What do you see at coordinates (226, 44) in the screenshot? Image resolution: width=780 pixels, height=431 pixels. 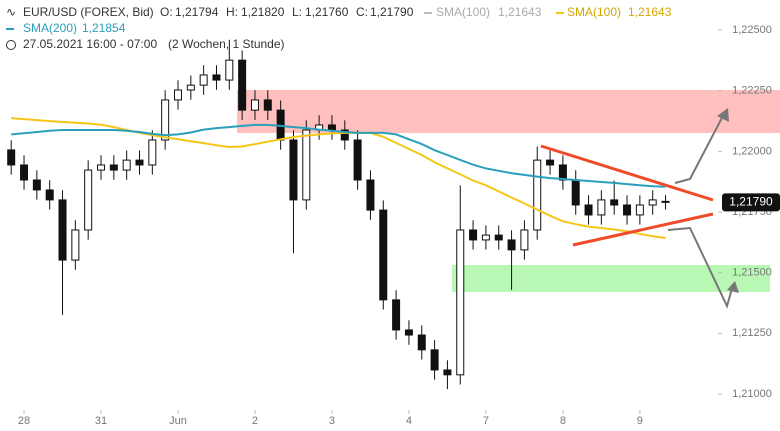 I see `date-span: (2 Wochen, 1 Stunde)` at bounding box center [226, 44].